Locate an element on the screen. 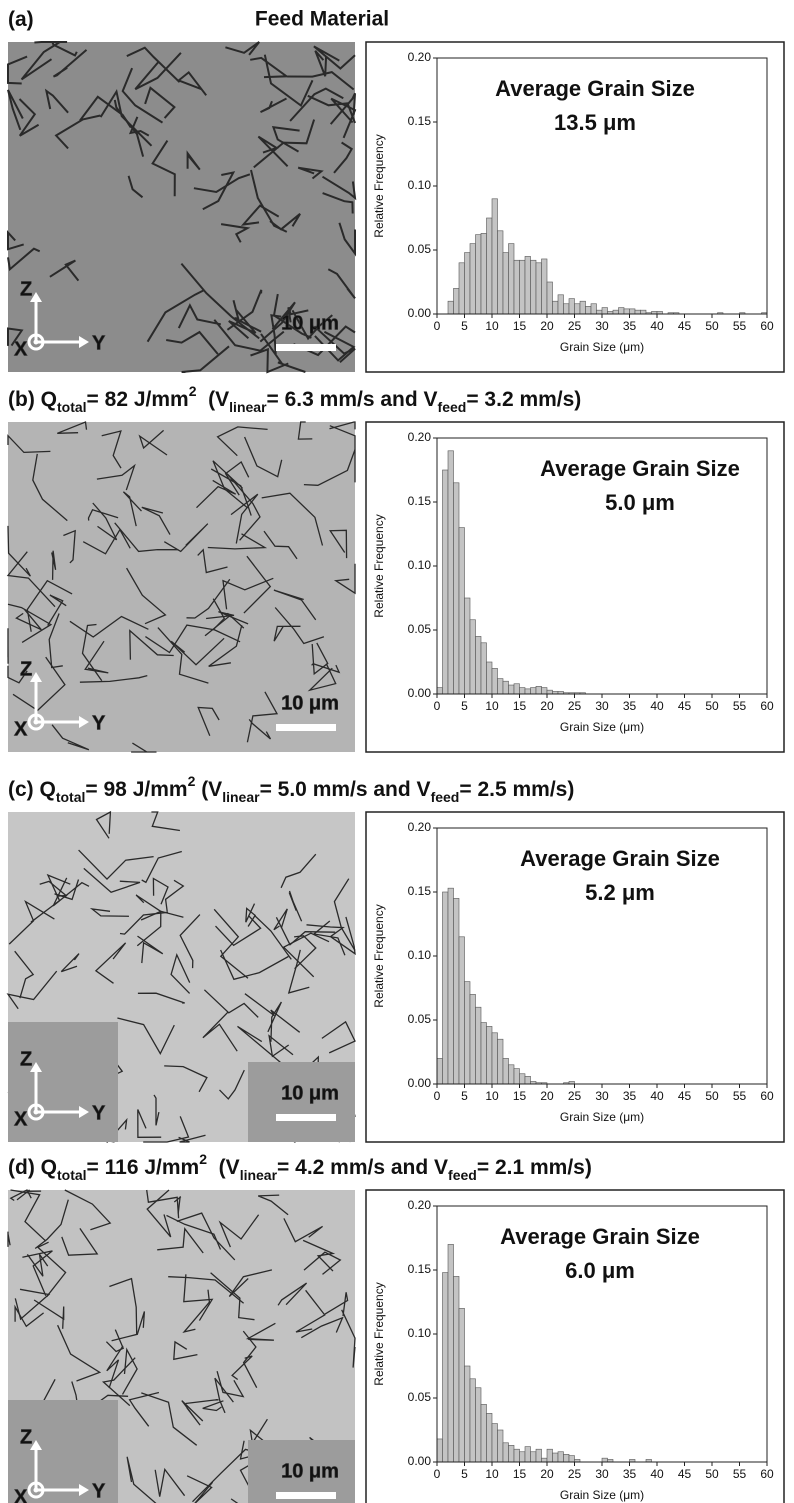  heading-part: (V is located at coordinates (208, 789).